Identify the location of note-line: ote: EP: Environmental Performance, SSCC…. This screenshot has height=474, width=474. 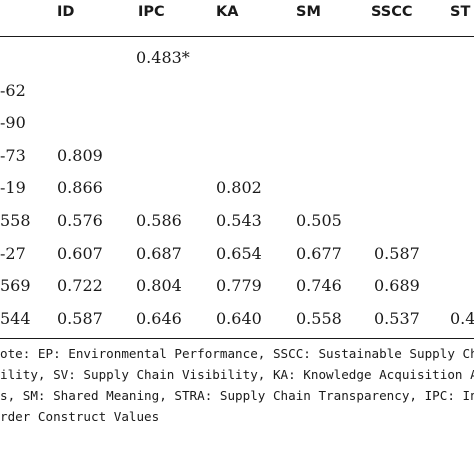
(237, 353).